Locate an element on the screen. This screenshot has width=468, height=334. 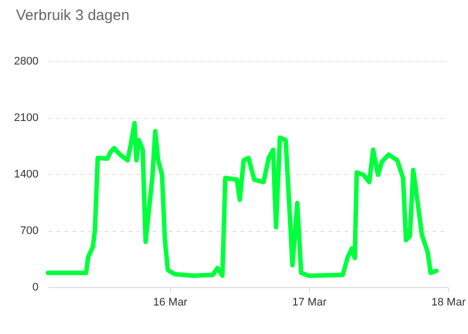
y-tick-label: 0 is located at coordinates (35, 288).